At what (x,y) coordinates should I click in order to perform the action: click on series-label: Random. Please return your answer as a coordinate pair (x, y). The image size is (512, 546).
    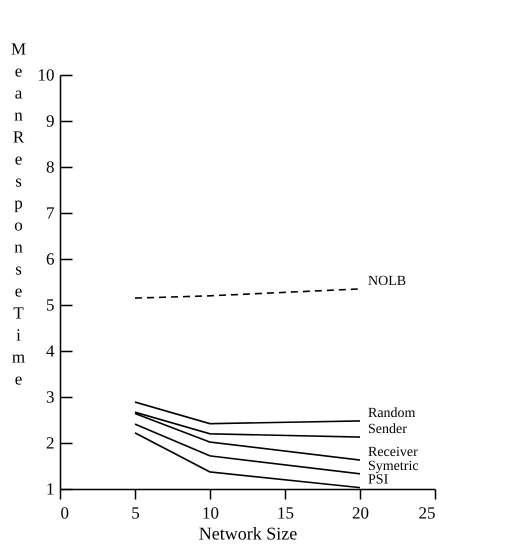
    Looking at the image, I should click on (392, 413).